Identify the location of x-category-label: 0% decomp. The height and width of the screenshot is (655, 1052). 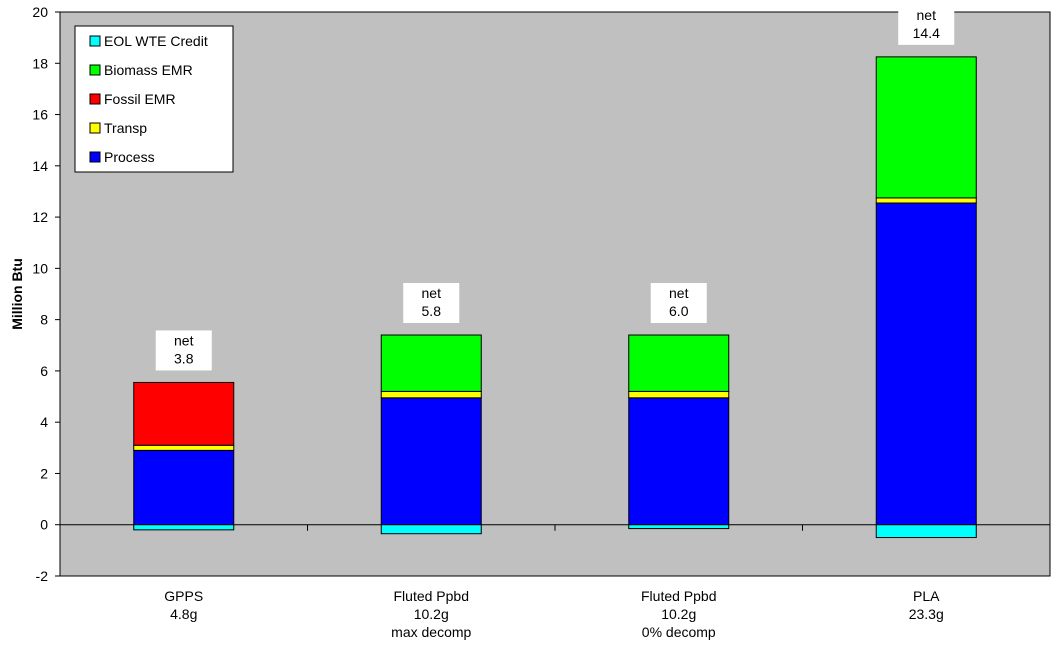
(679, 632).